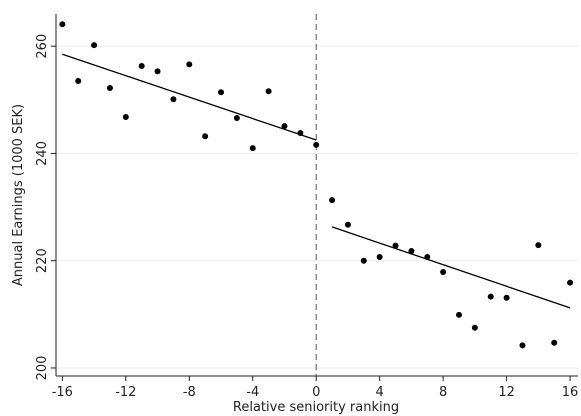 The width and height of the screenshot is (581, 416). Describe the element at coordinates (42, 46) in the screenshot. I see `y-tick-label: 260` at that location.